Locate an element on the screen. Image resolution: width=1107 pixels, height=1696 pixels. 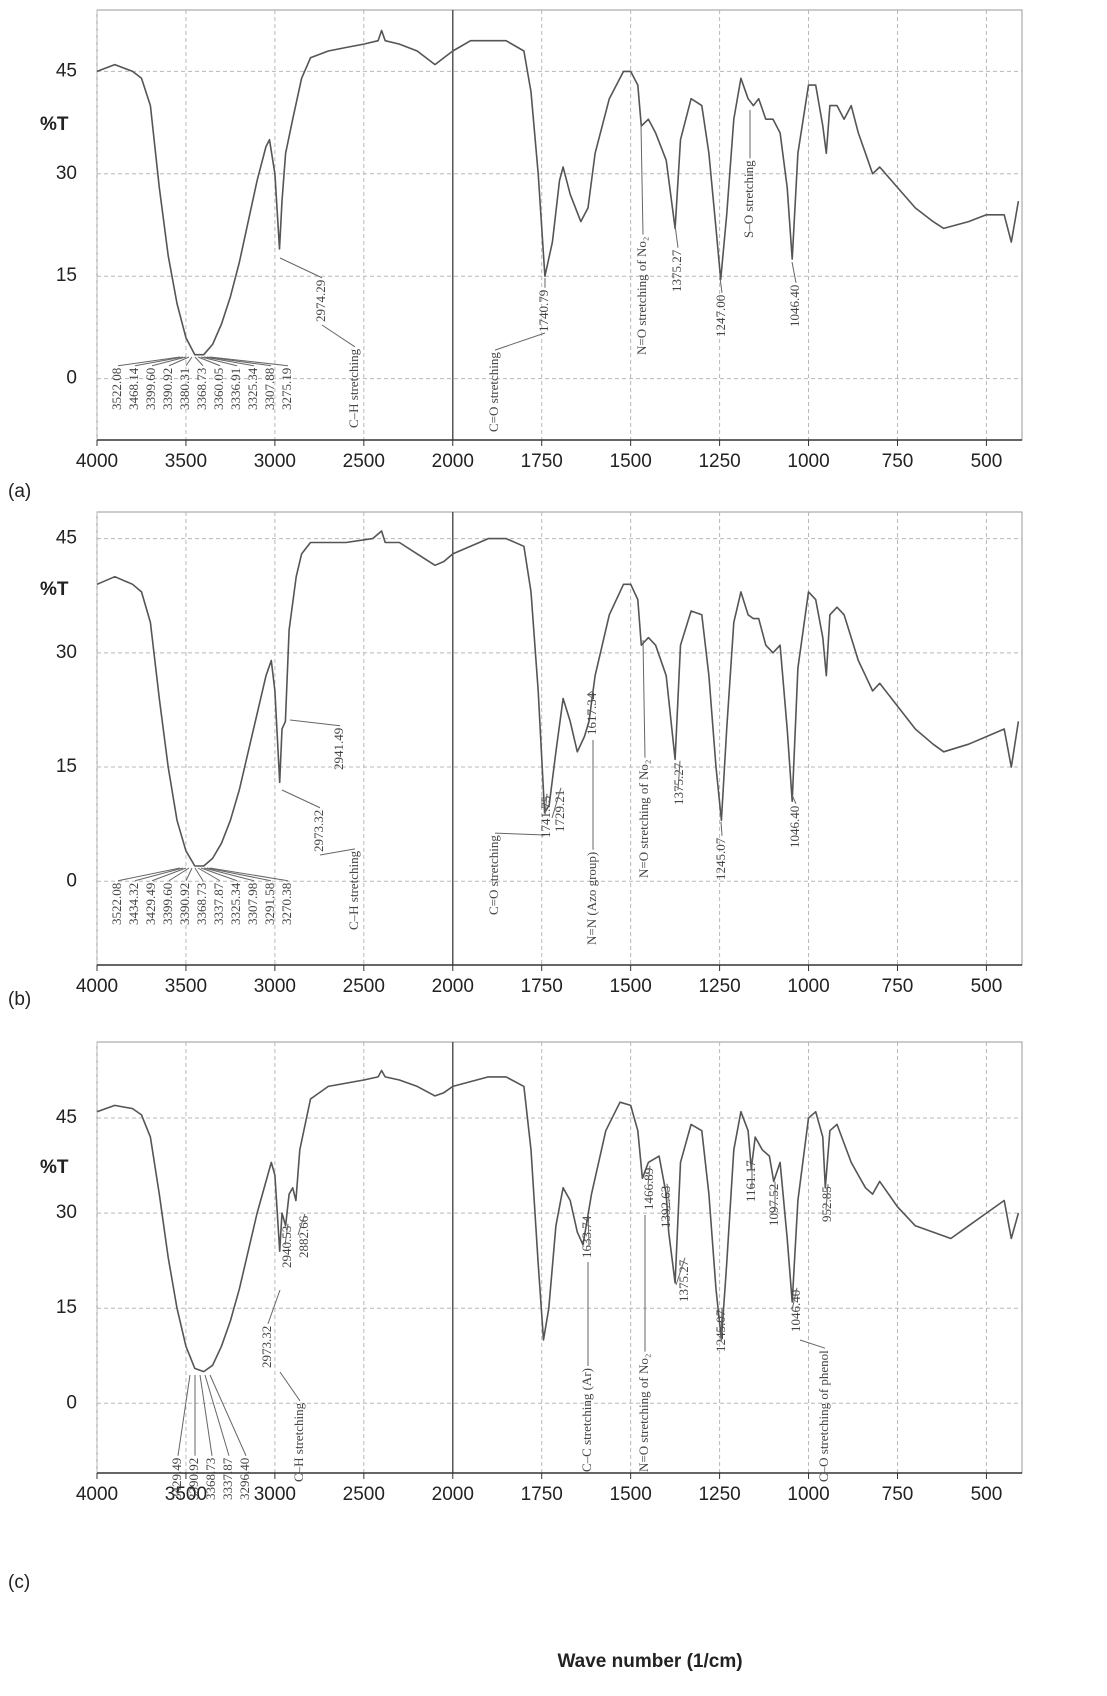
annotation: 3336.91 is located at coordinates (235, 389).